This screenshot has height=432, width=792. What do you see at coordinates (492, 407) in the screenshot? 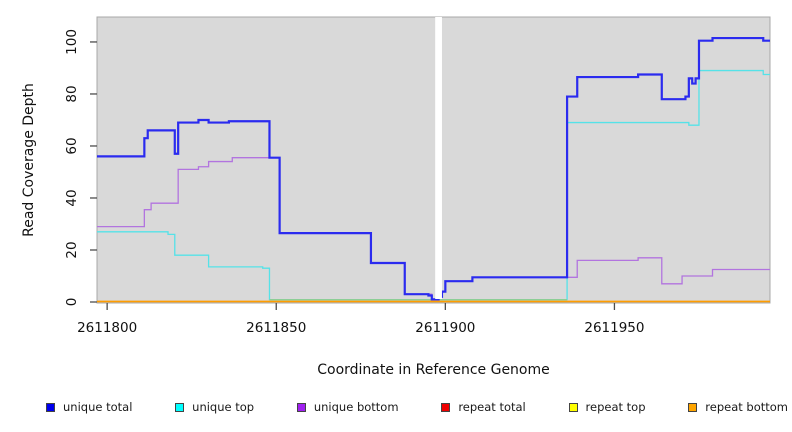
I see `legend-label: repeat total` at bounding box center [492, 407].